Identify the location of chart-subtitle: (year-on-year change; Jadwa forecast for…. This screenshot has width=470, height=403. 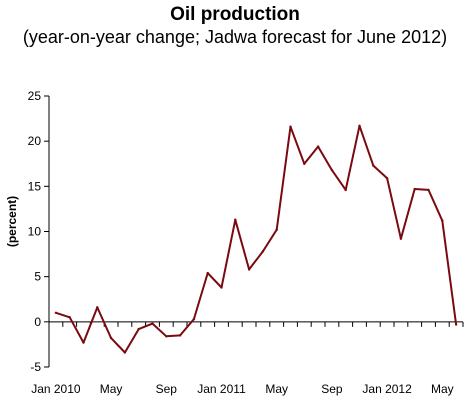
(235, 37).